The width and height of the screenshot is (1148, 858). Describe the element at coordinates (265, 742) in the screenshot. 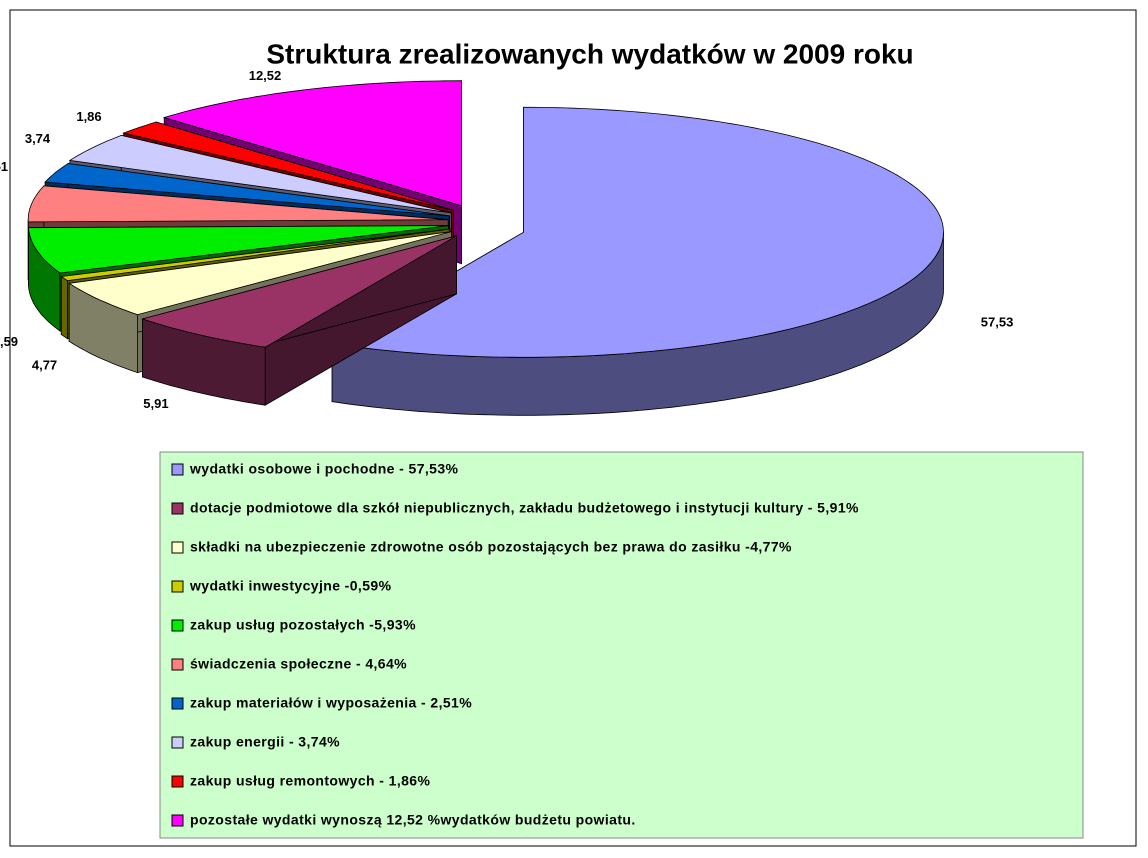

I see `legend-label: zakup energii - 3,74%` at that location.